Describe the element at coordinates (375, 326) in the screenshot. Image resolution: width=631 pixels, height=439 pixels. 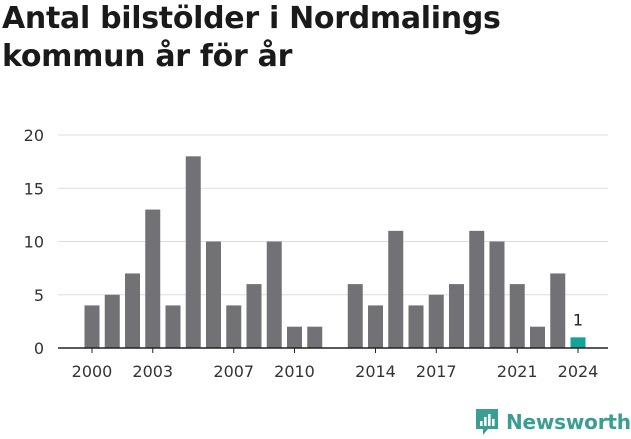
I see `bar-2014` at that location.